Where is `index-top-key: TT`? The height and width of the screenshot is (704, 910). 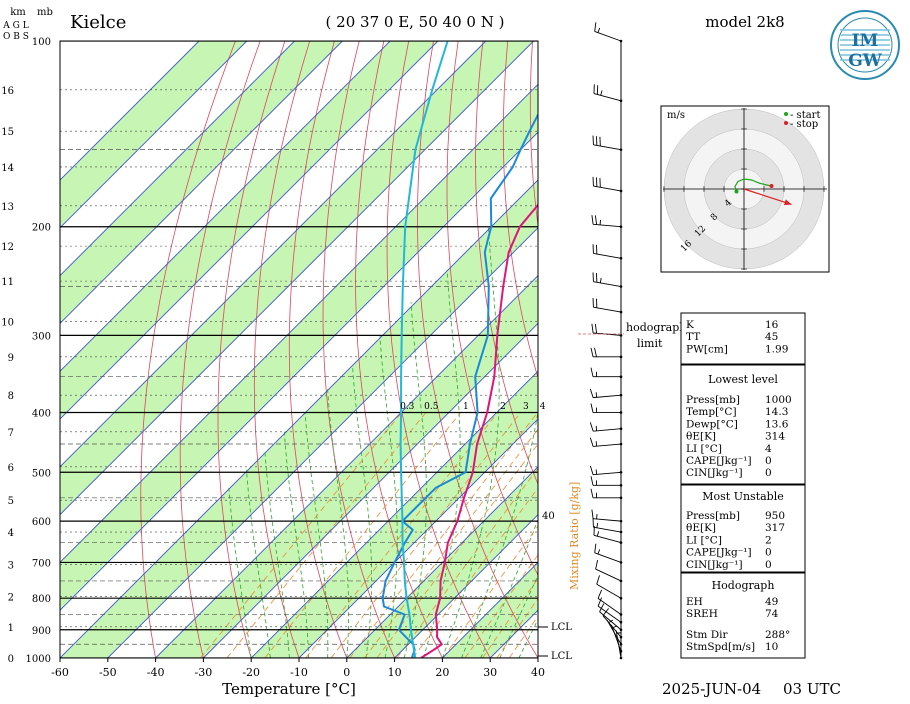
index-top-key: TT is located at coordinates (693, 337).